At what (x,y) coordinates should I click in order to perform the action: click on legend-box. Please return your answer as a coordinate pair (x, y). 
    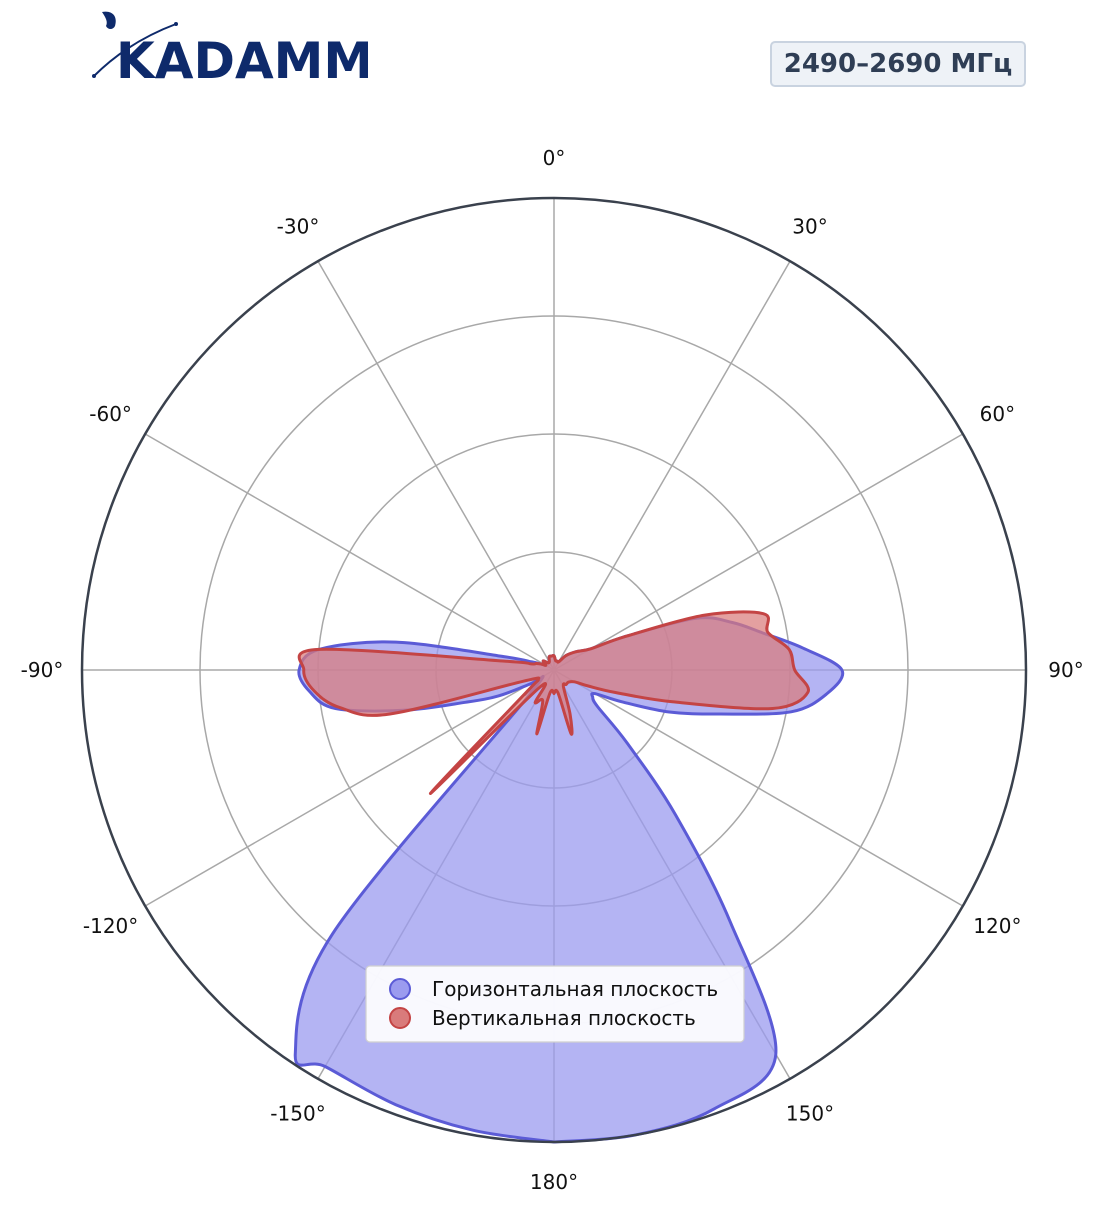
    Looking at the image, I should click on (555, 1004).